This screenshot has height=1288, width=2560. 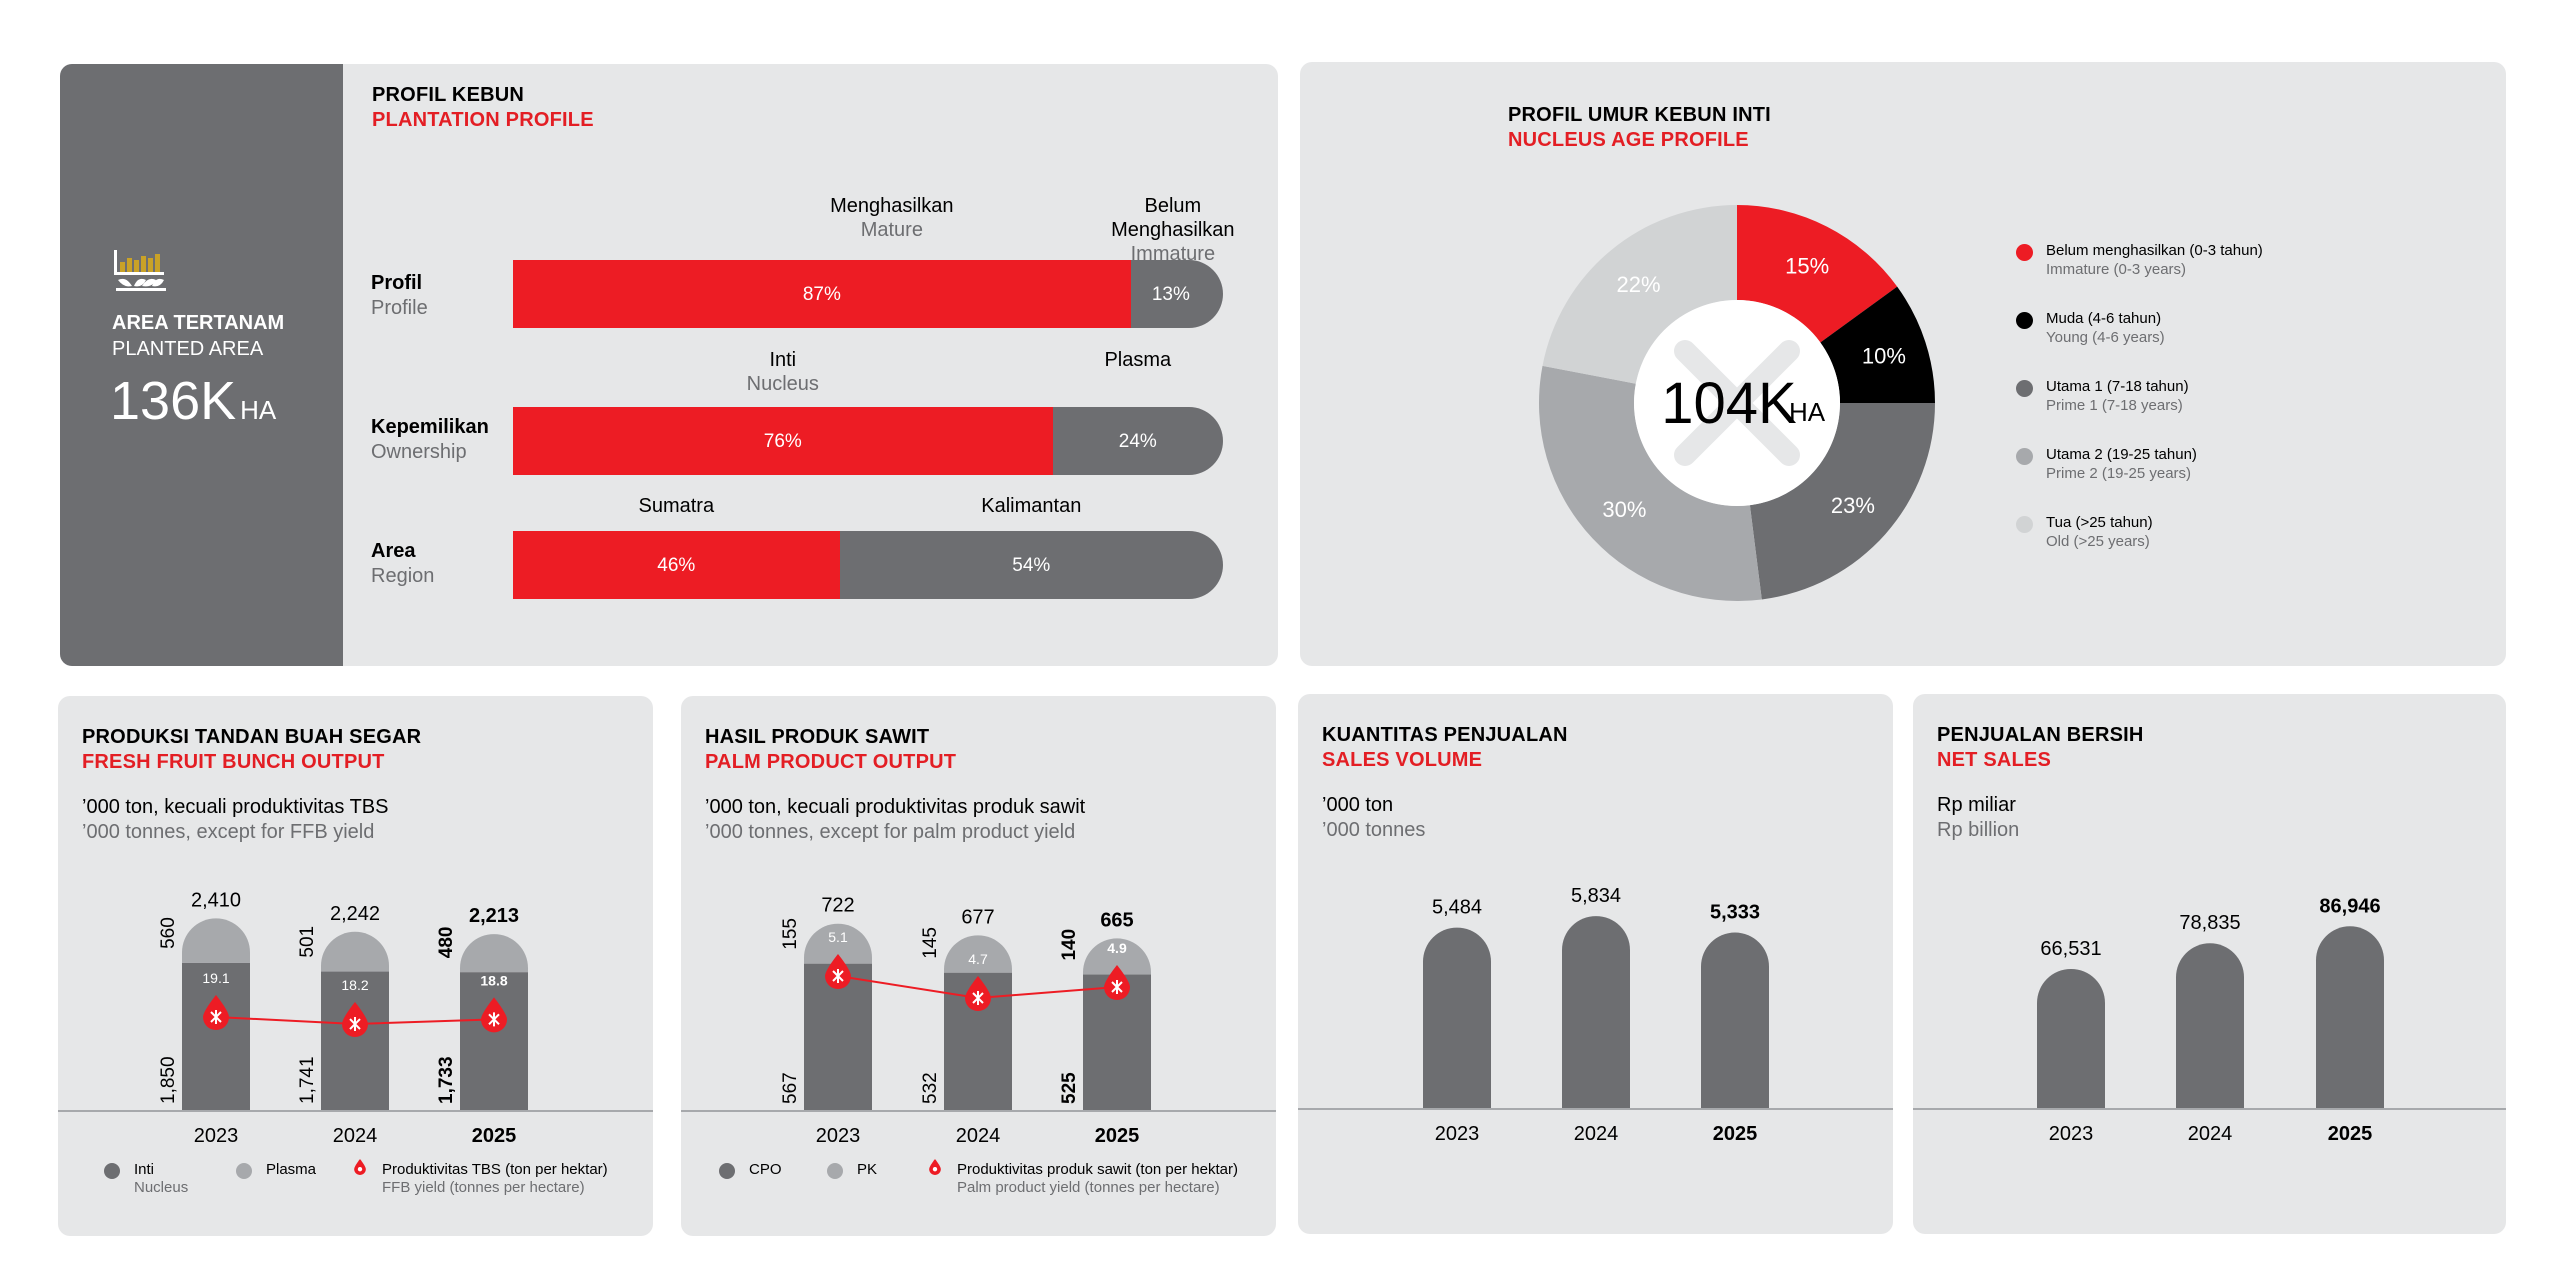 I want to click on bar-segment-primary-heading: Sumatra, so click(x=677, y=506).